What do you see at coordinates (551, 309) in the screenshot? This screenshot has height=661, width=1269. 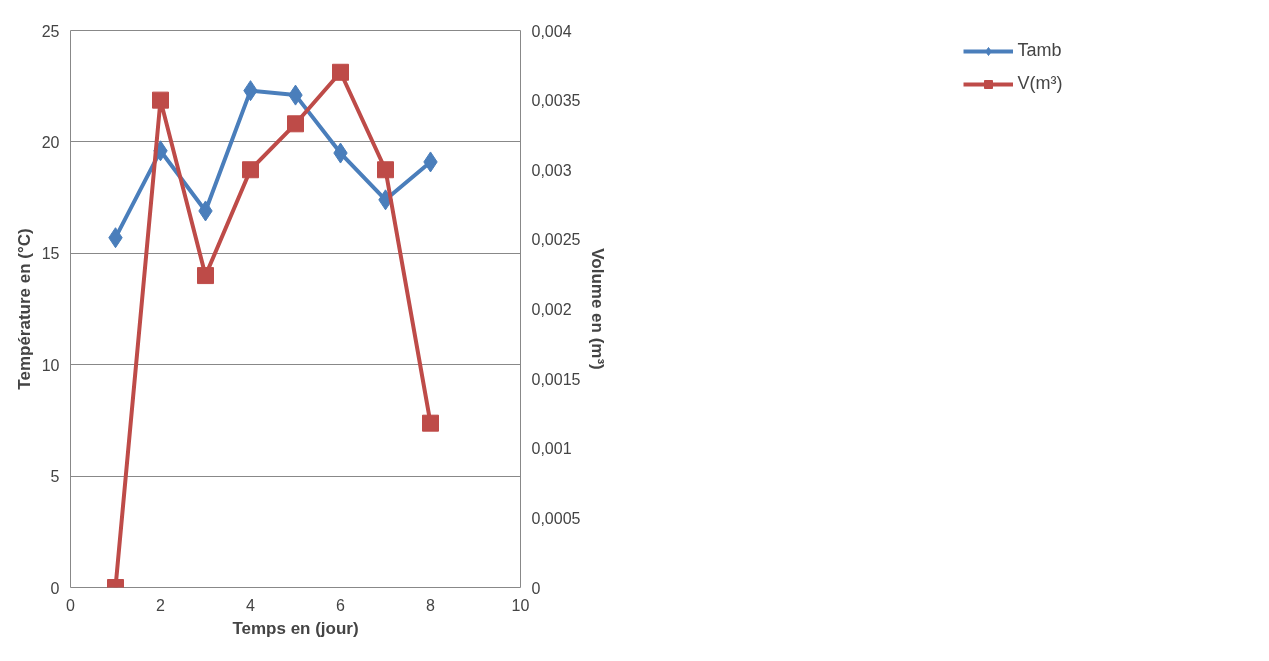 I see `y2-tick-label: 0,002` at bounding box center [551, 309].